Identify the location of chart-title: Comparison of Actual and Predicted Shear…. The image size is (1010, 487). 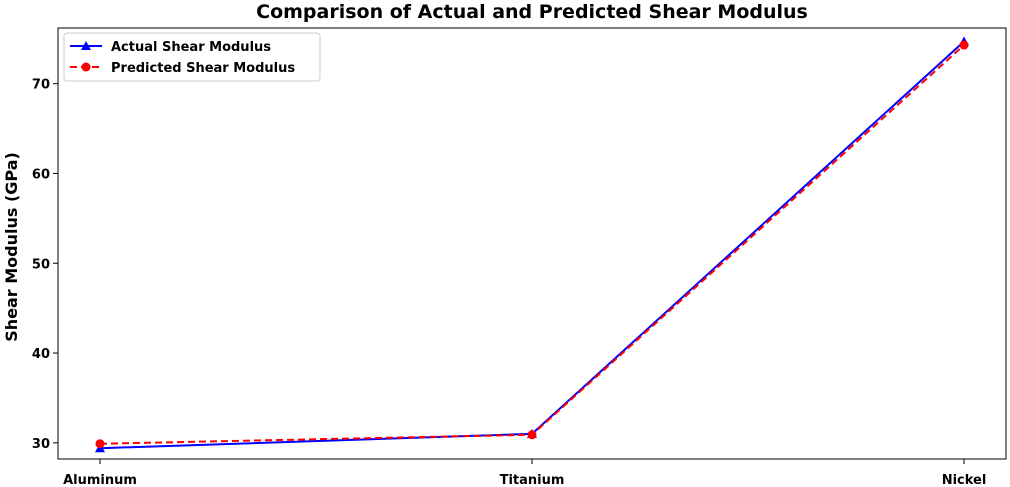
(532, 12).